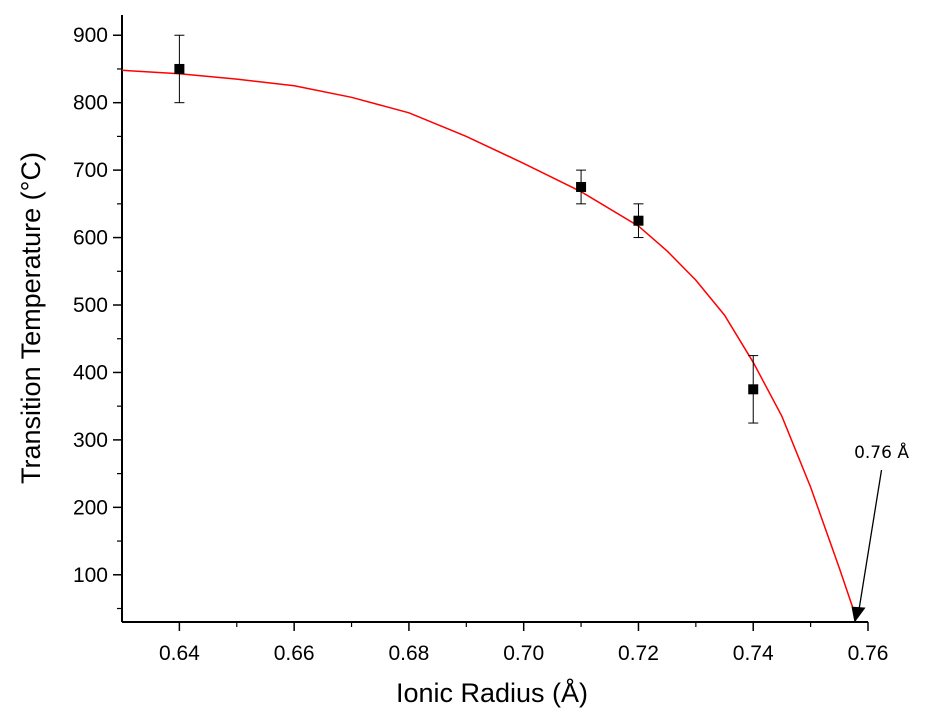  I want to click on annotation-label: 0.76 Å, so click(881, 452).